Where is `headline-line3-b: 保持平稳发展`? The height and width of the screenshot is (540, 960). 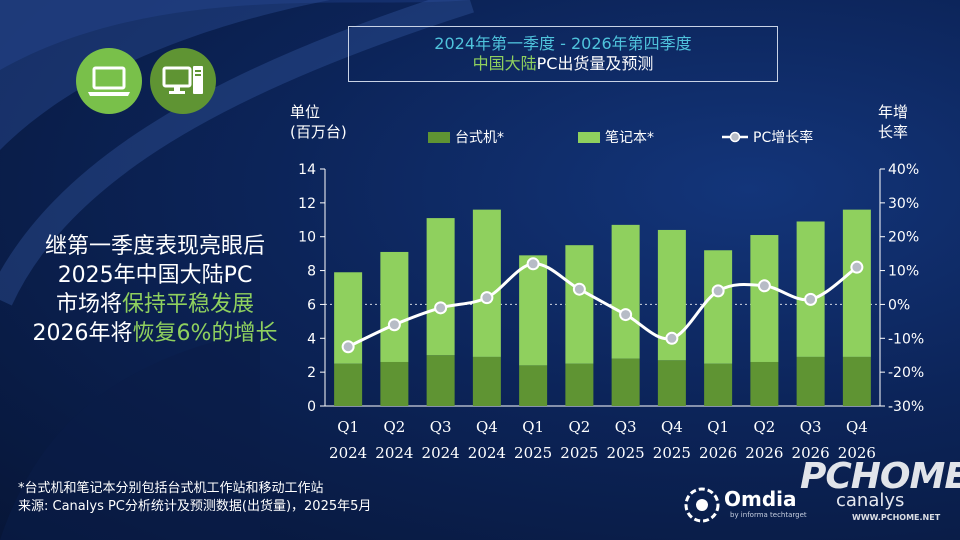 headline-line3-b: 保持平稳发展 is located at coordinates (188, 304).